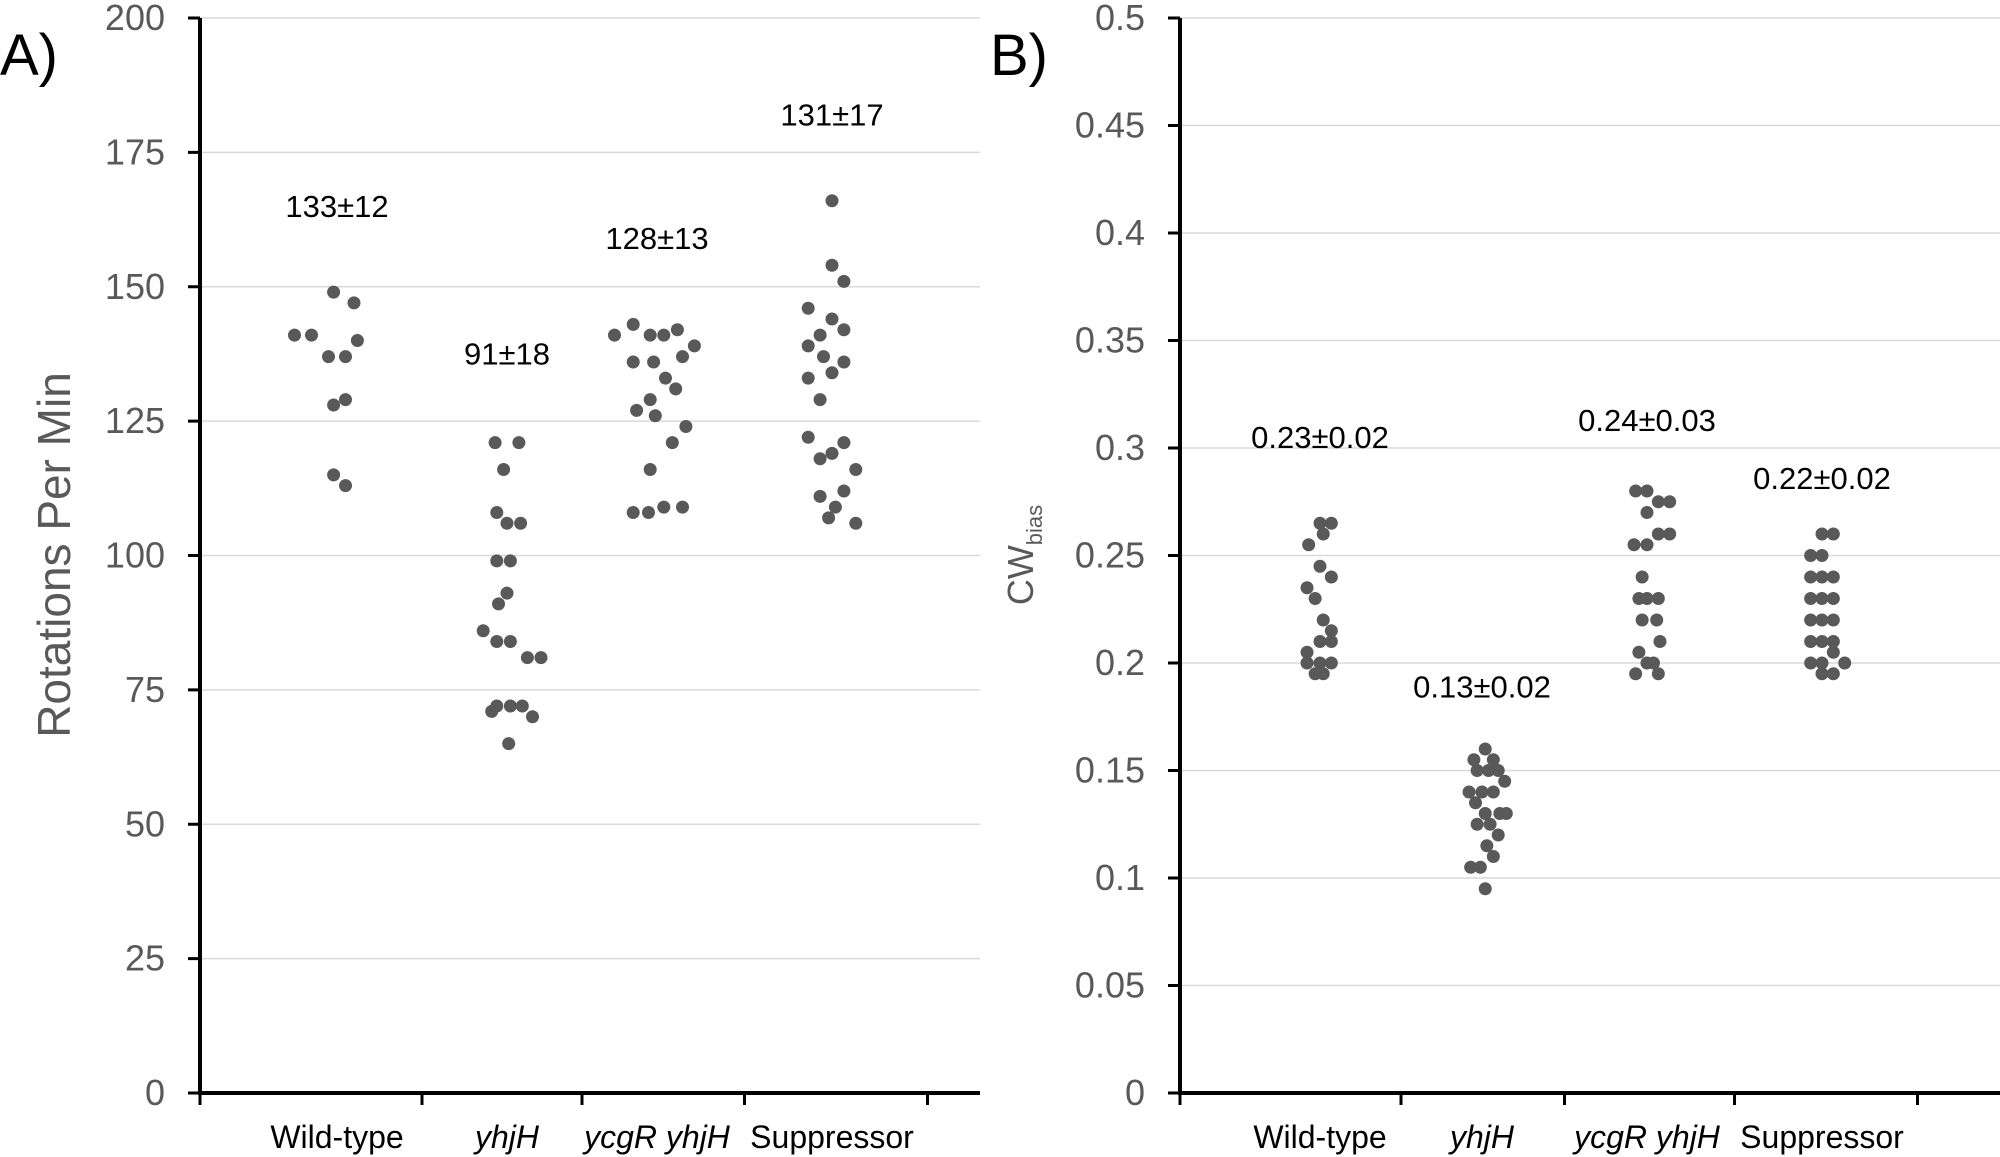 The height and width of the screenshot is (1157, 2000). Describe the element at coordinates (54, 555) in the screenshot. I see `y-axis-label: Rotations Per Min` at that location.